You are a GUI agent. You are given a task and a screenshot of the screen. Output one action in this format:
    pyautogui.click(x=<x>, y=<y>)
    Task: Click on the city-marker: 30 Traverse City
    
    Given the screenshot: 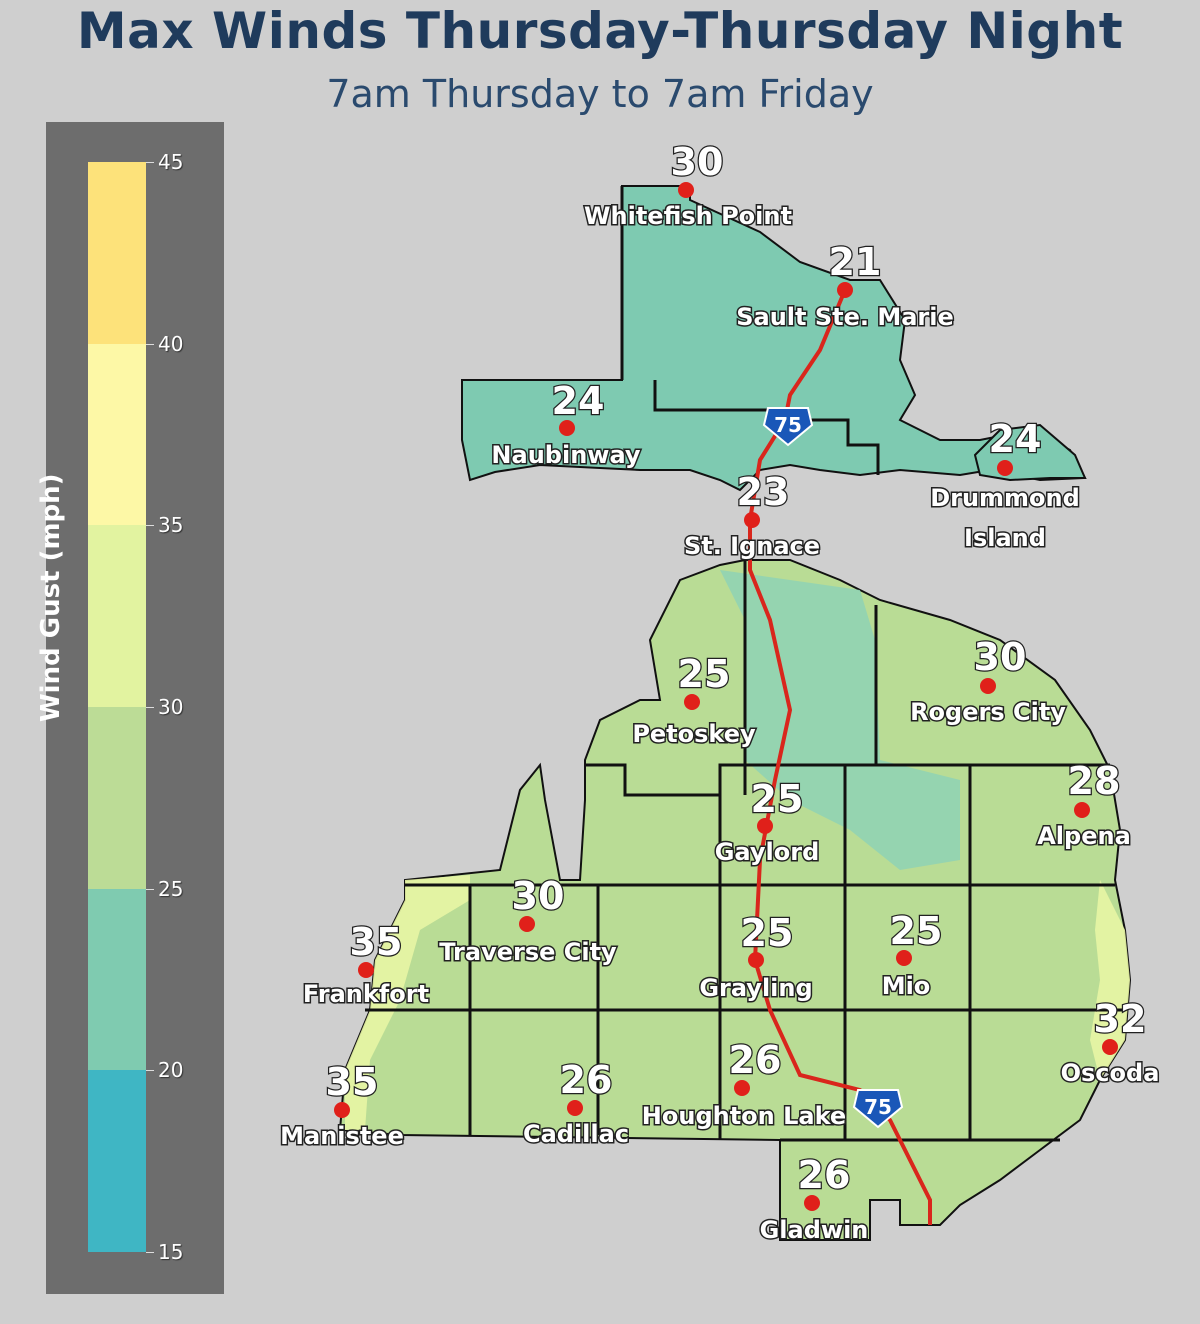 What is the action you would take?
    pyautogui.click(x=528, y=920)
    